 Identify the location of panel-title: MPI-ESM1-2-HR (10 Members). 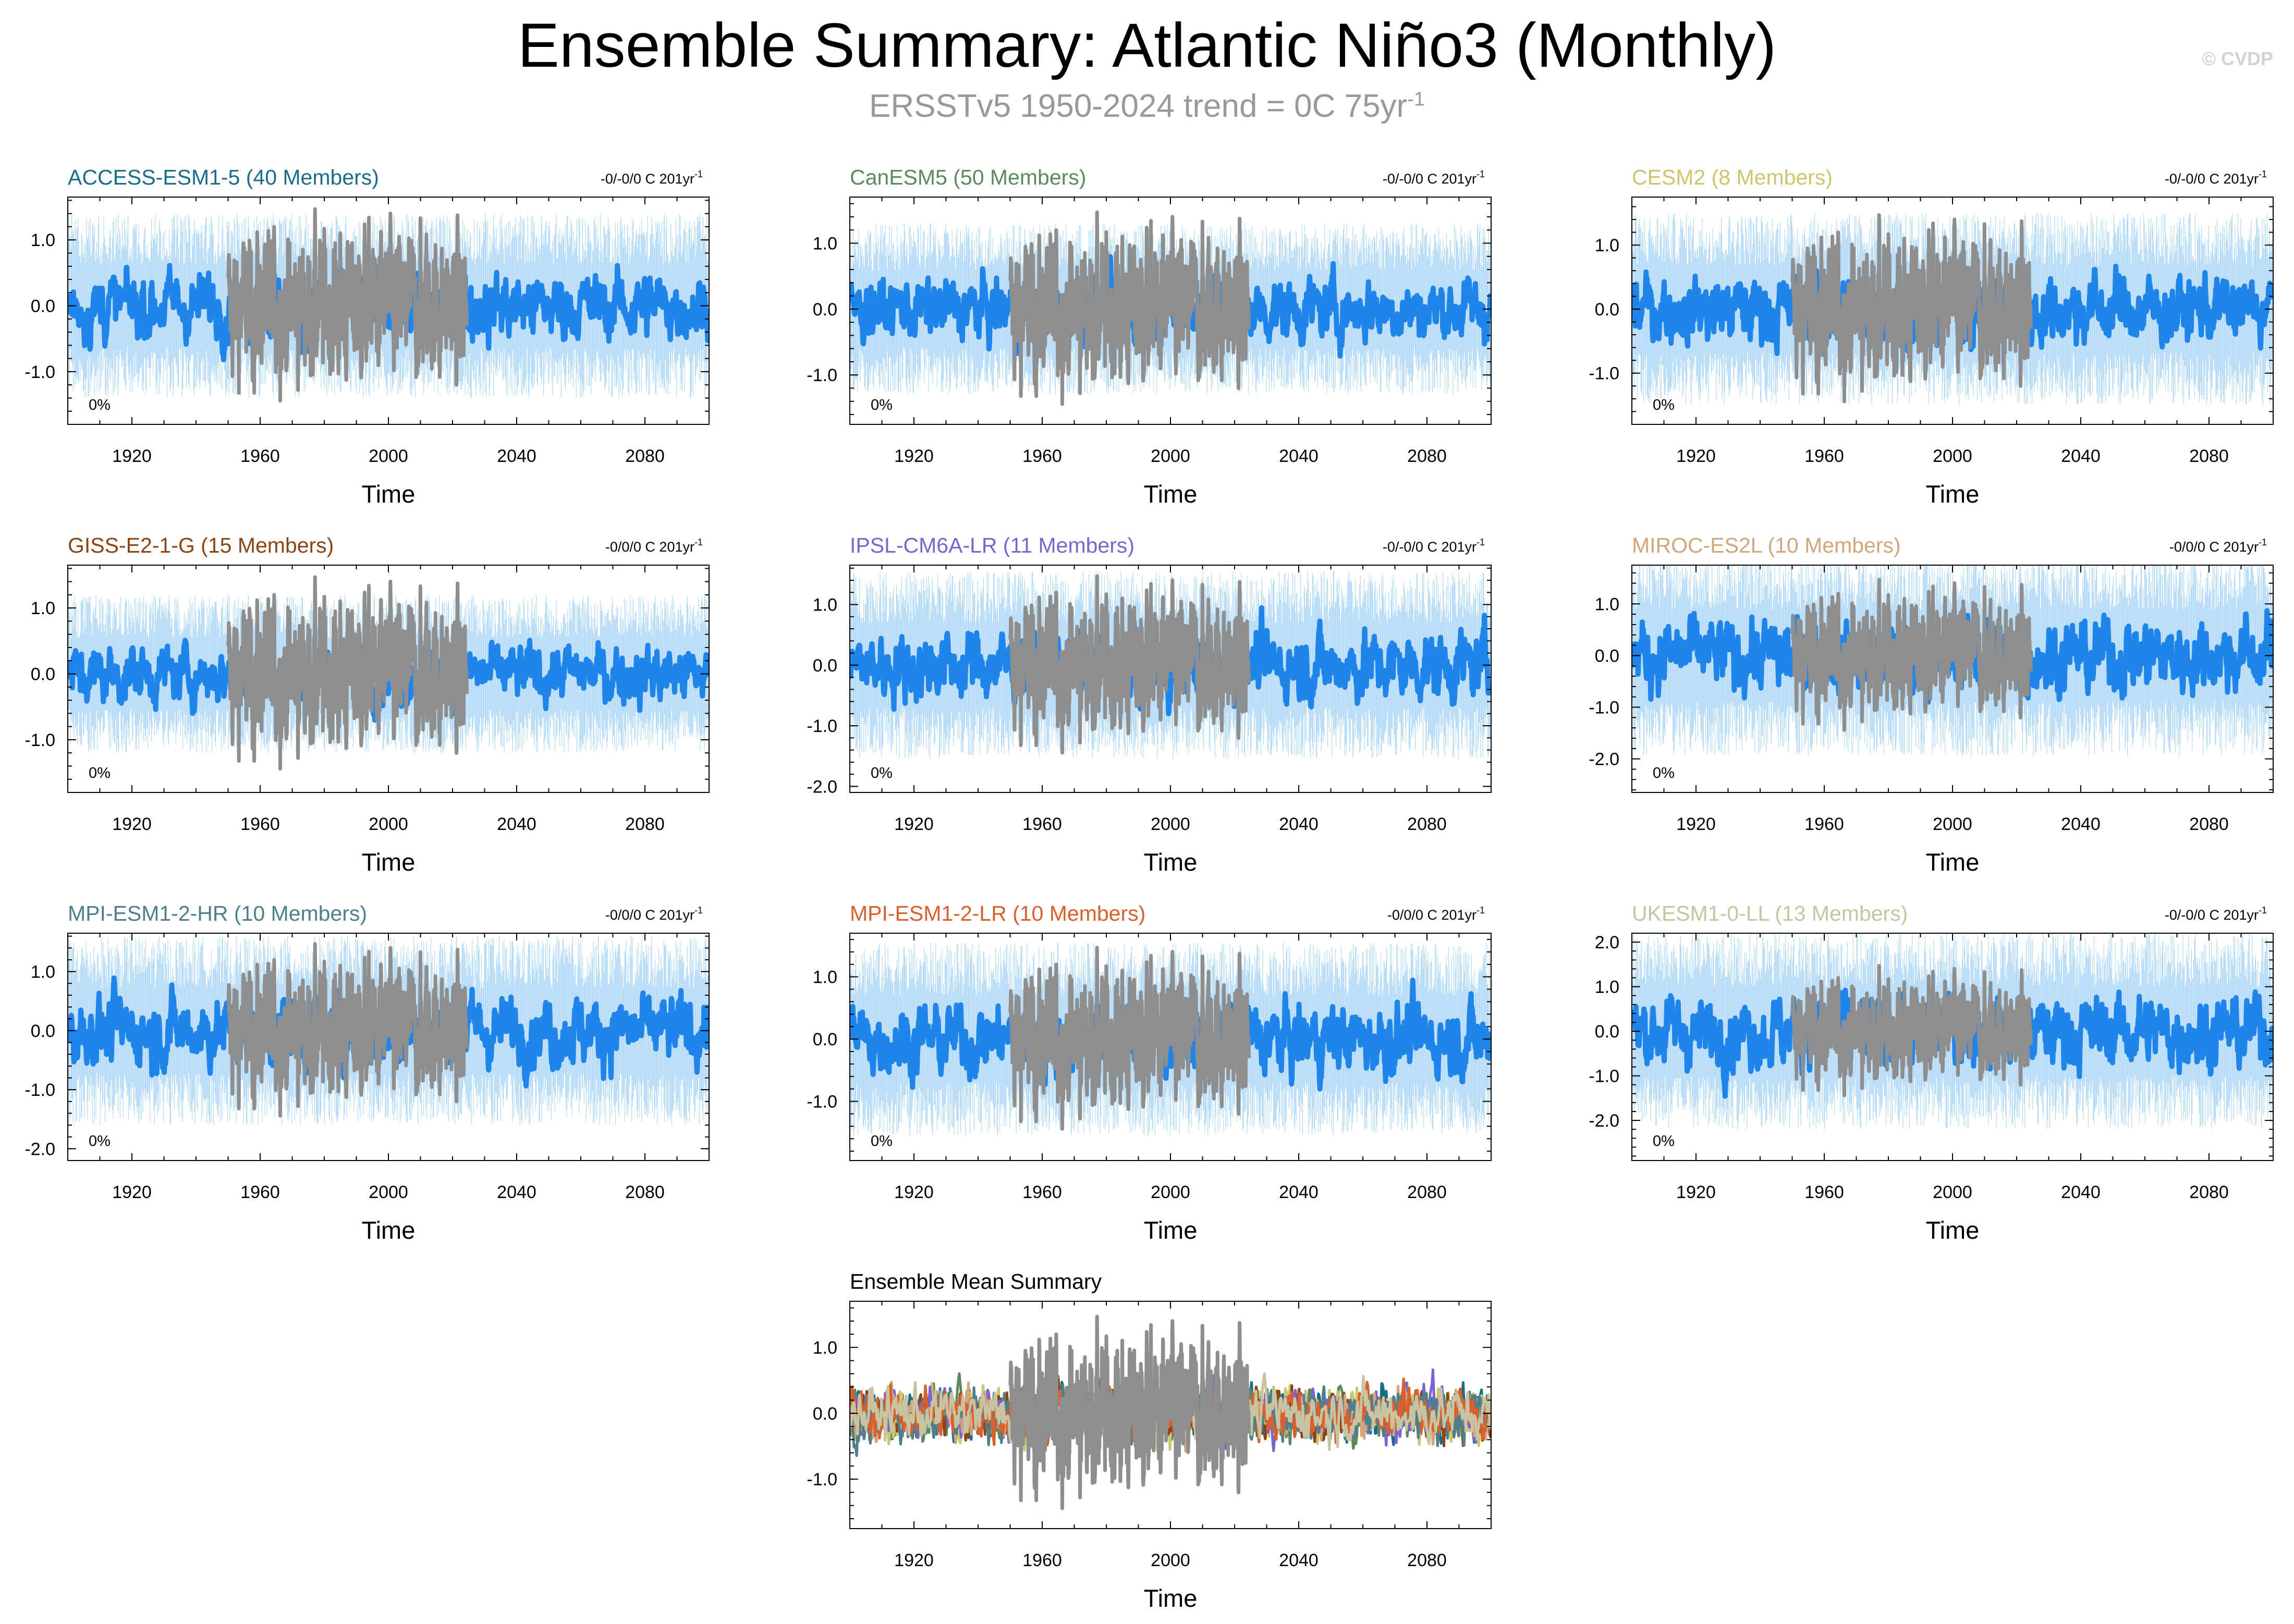
(217, 913).